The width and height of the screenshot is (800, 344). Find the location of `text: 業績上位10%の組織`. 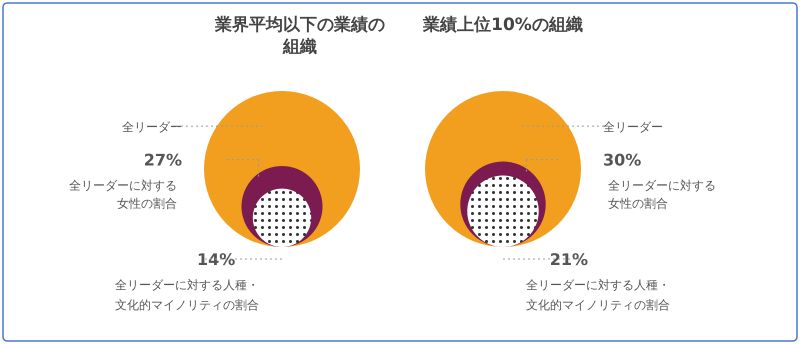

text: 業績上位10%の組織 is located at coordinates (502, 25).